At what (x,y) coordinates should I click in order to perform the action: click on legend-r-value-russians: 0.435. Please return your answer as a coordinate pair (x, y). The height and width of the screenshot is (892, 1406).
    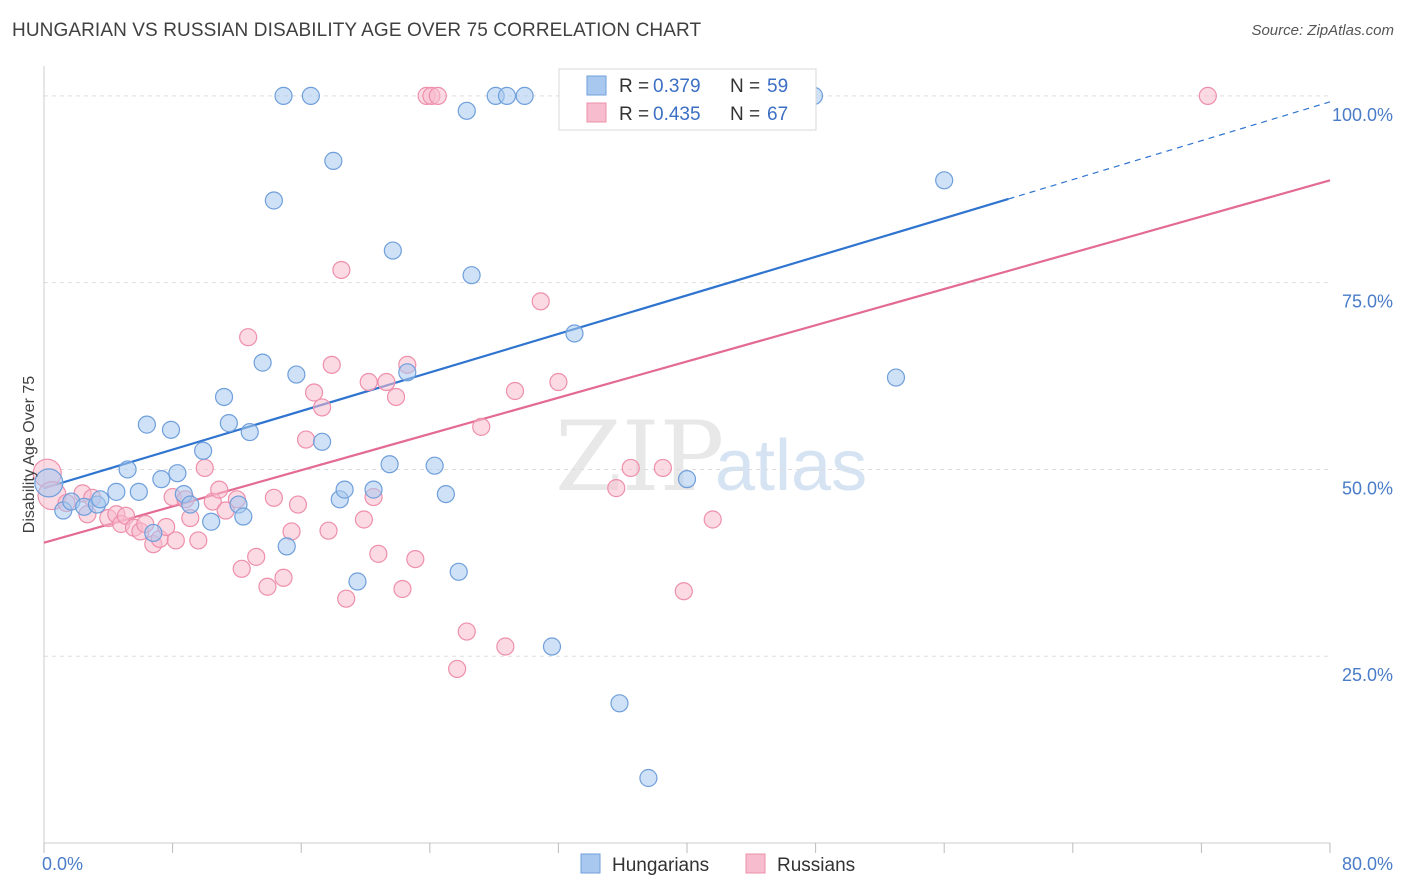
    Looking at the image, I should click on (677, 114).